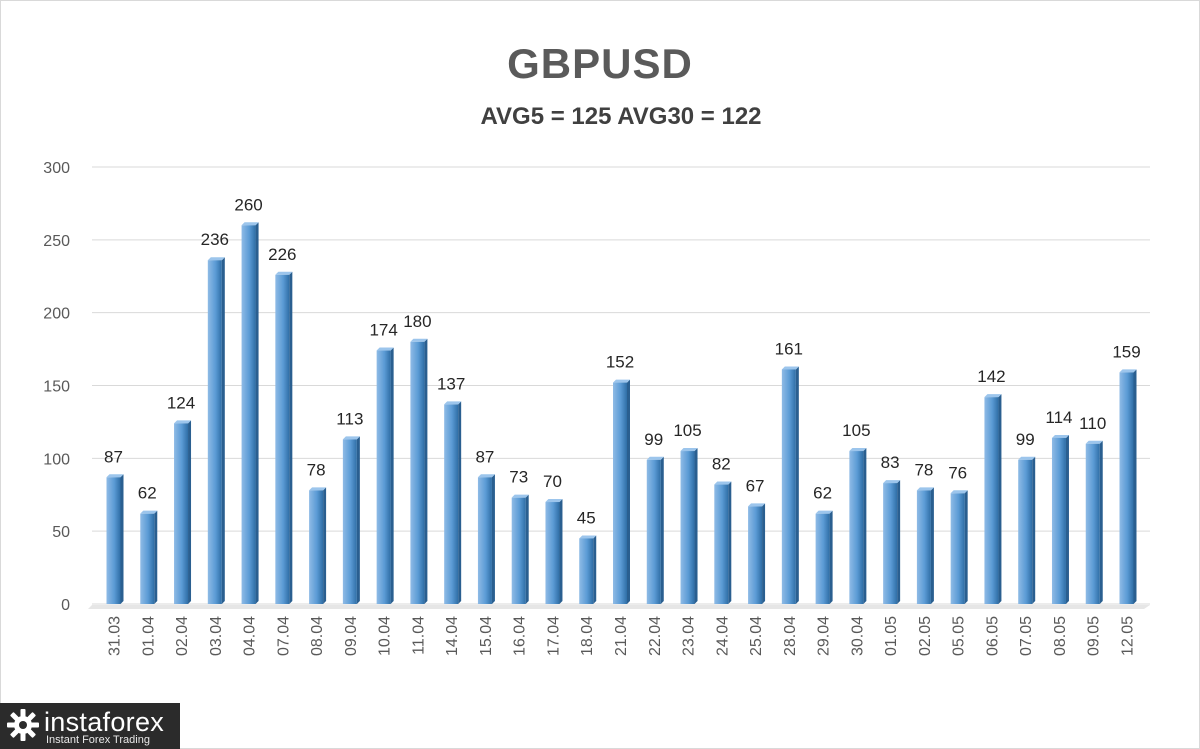  What do you see at coordinates (1060, 636) in the screenshot?
I see `x-tick-label: 08.05` at bounding box center [1060, 636].